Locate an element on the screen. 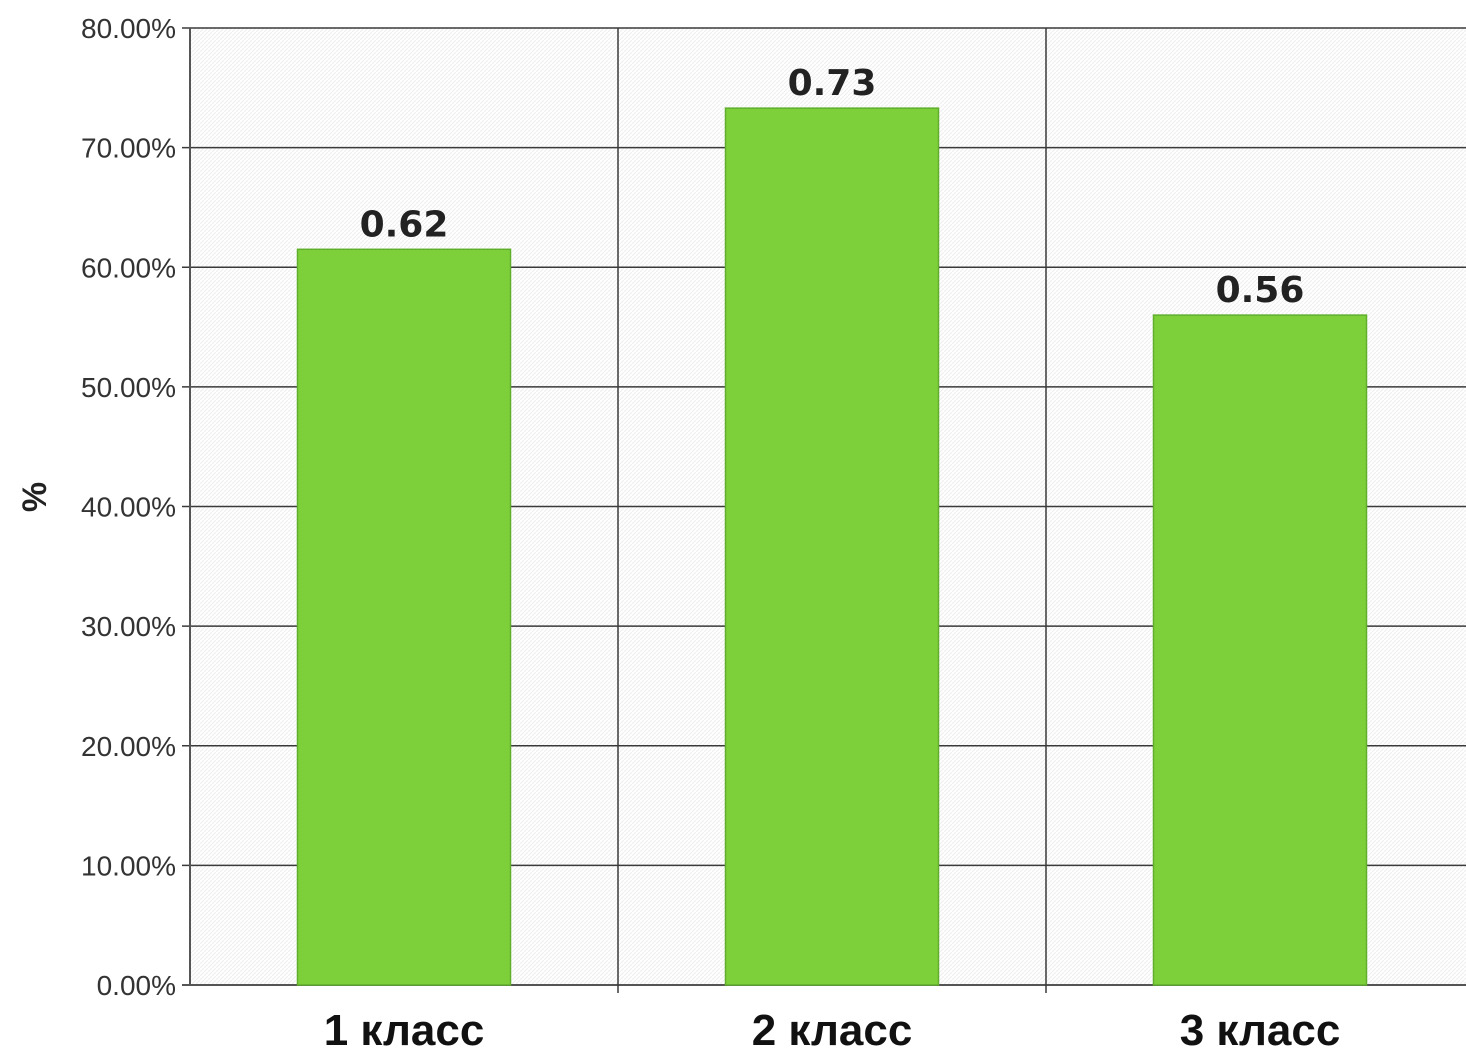 The image size is (1466, 1052). data-label: 0.73 is located at coordinates (832, 83).